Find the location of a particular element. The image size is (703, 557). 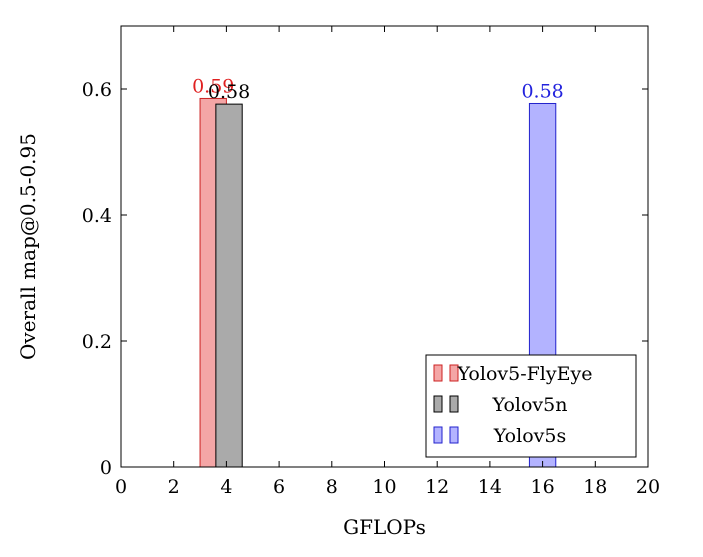

y-tick-label: 0 is located at coordinates (106, 468).